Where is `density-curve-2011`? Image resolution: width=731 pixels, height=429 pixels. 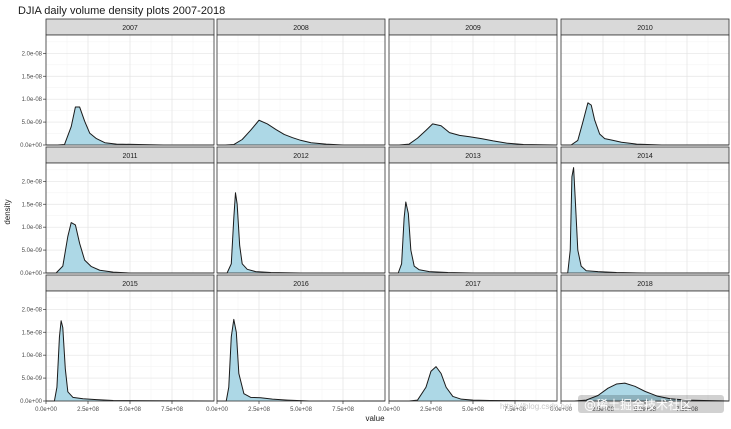 density-curve-2011 is located at coordinates (130, 248).